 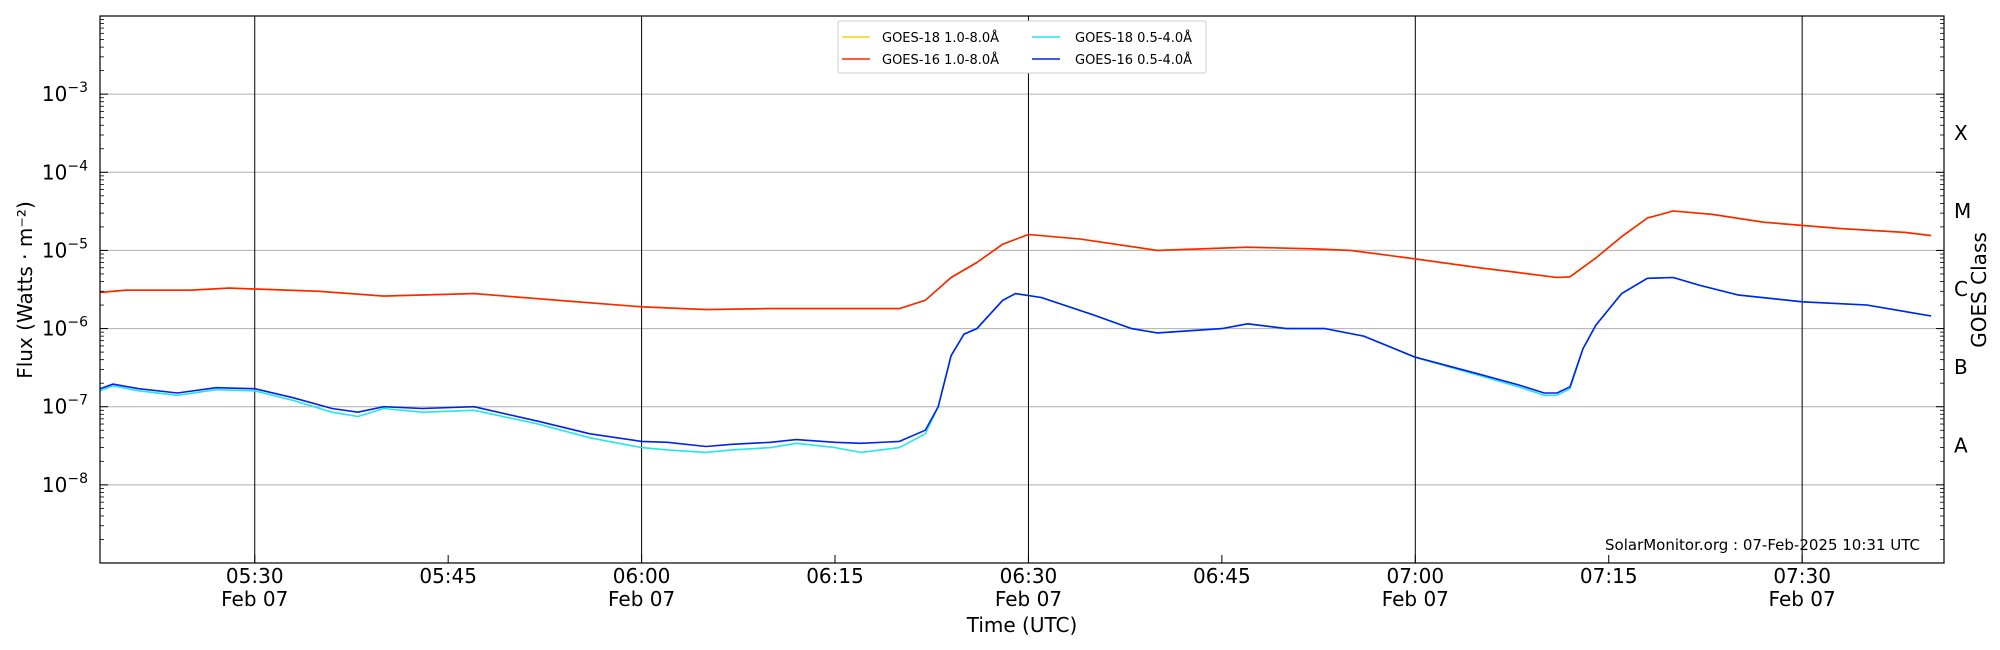 What do you see at coordinates (1415, 576) in the screenshot?
I see `x-tick-label-time: 07:00` at bounding box center [1415, 576].